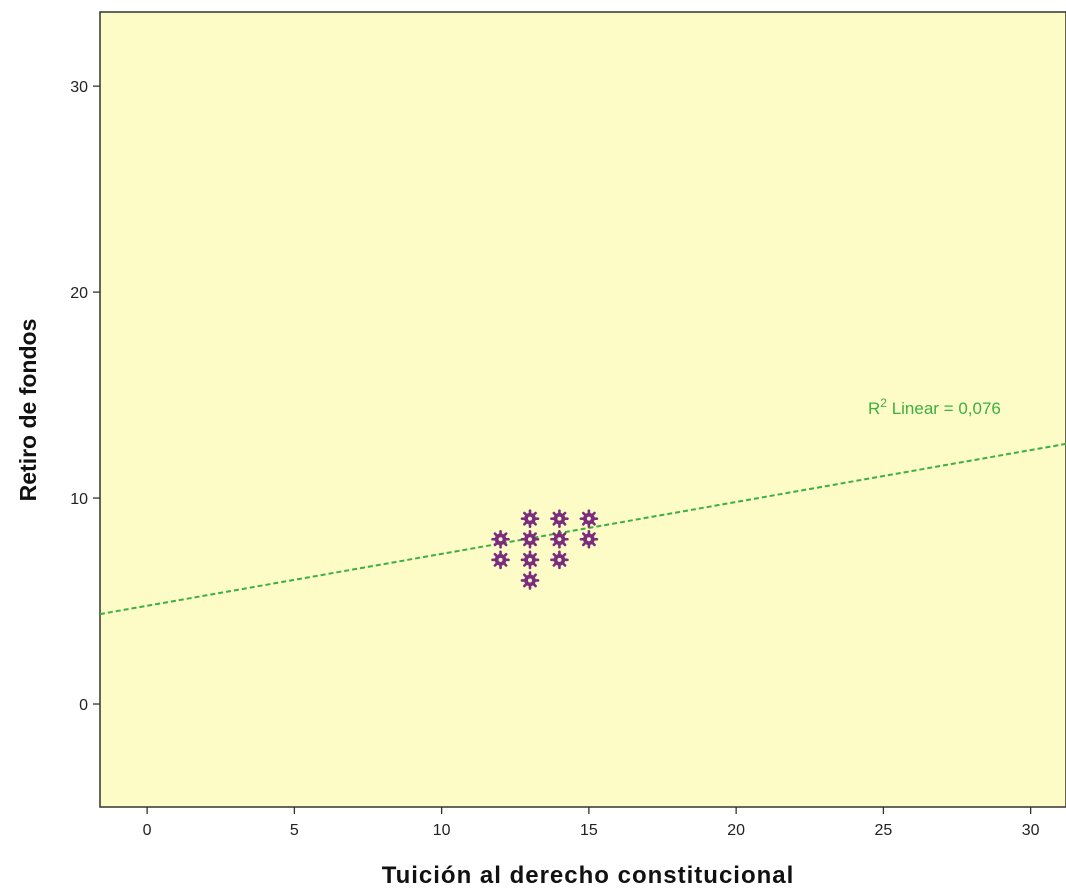 This screenshot has height=890, width=1066. Describe the element at coordinates (874, 408) in the screenshot. I see `fit-label-r: R` at that location.